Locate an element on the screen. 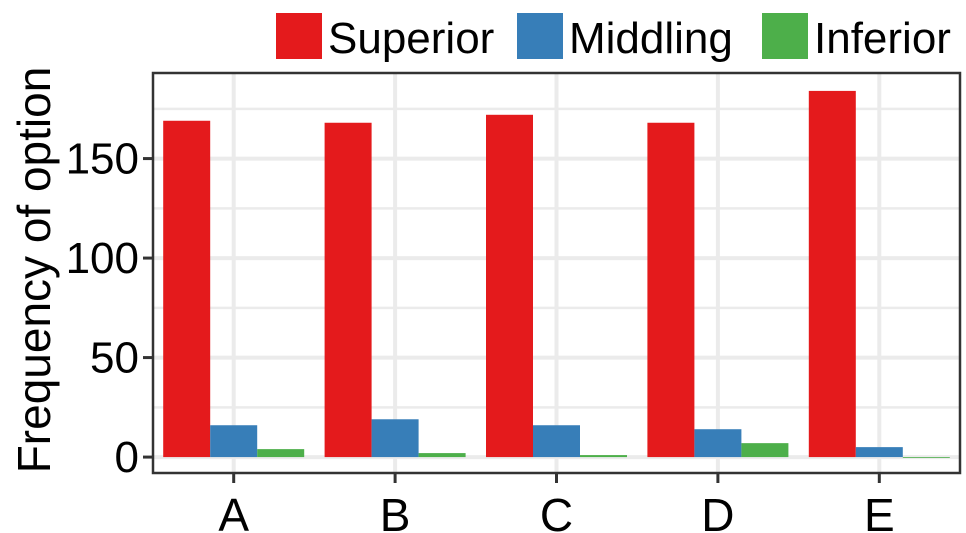 The width and height of the screenshot is (966, 533). bar-middling-a is located at coordinates (233, 441).